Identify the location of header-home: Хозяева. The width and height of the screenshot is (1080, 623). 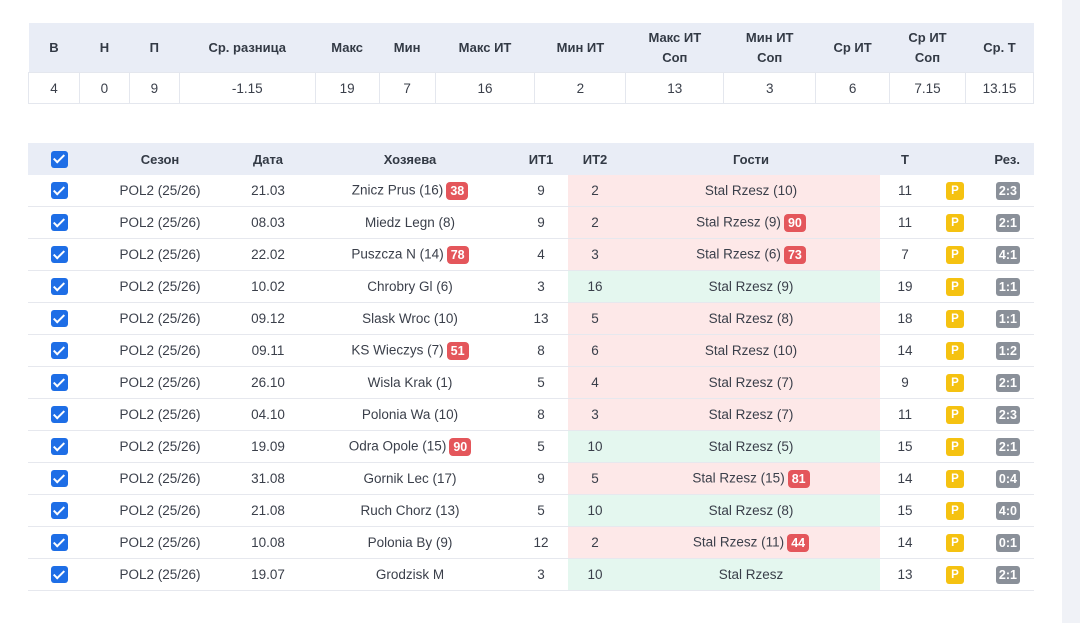
(410, 159).